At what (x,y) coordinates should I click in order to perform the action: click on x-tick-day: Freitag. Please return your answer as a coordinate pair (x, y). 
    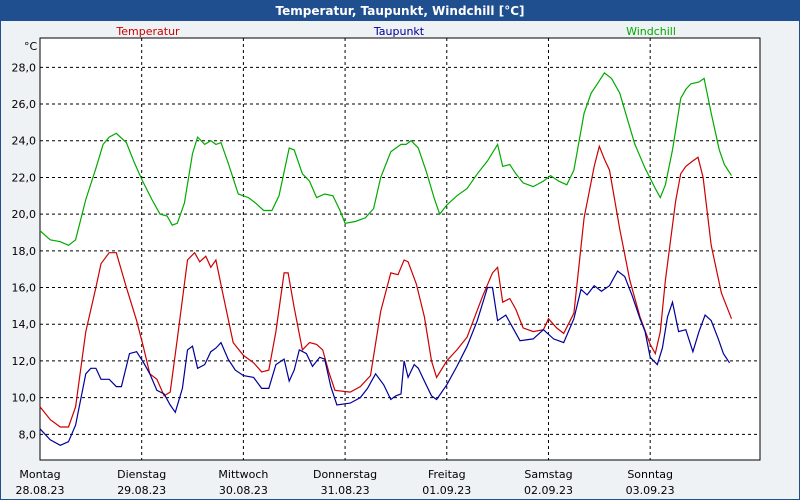
    Looking at the image, I should click on (447, 474).